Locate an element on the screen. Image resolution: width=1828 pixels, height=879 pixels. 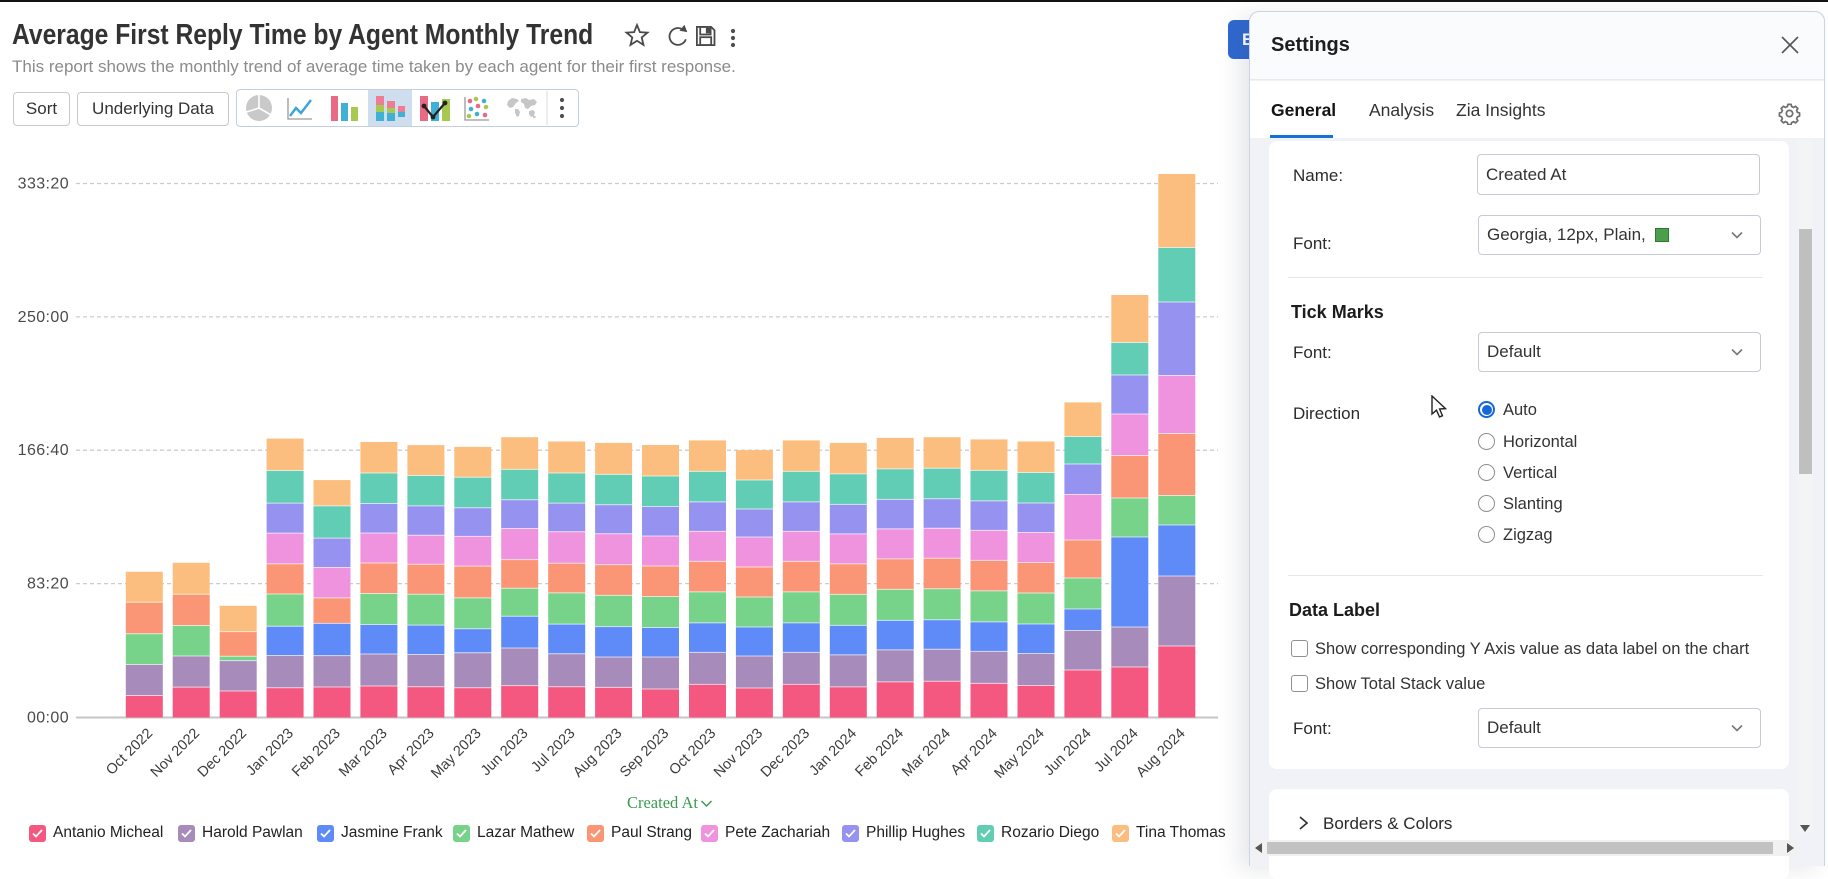
svg-text: 333:20 is located at coordinates (43, 184).